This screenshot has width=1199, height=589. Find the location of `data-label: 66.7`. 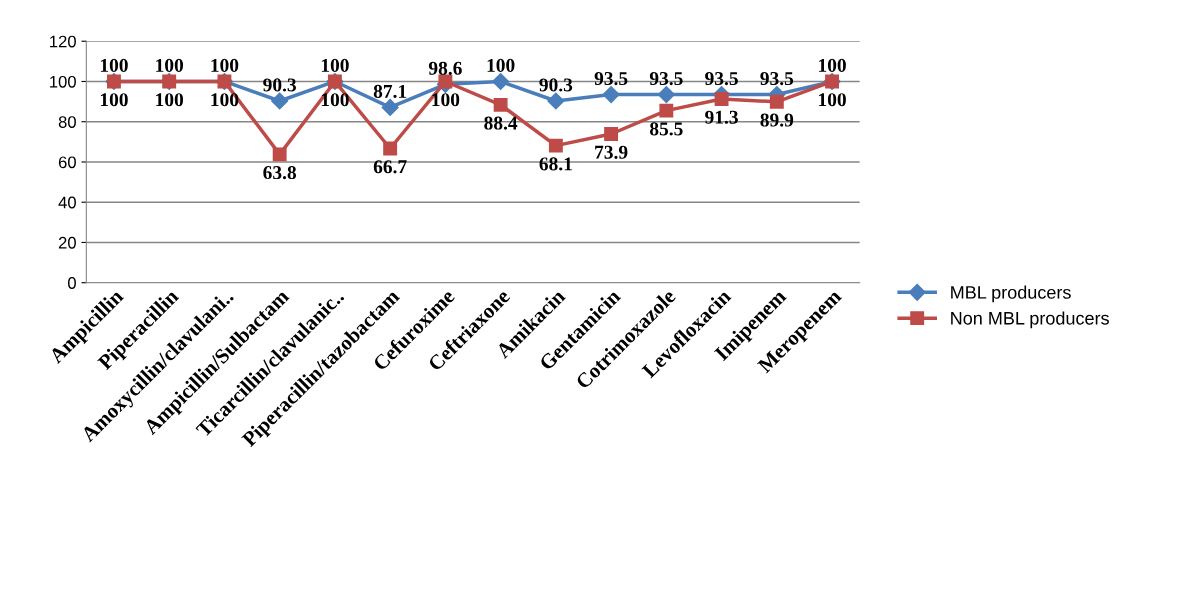

data-label: 66.7 is located at coordinates (390, 167).